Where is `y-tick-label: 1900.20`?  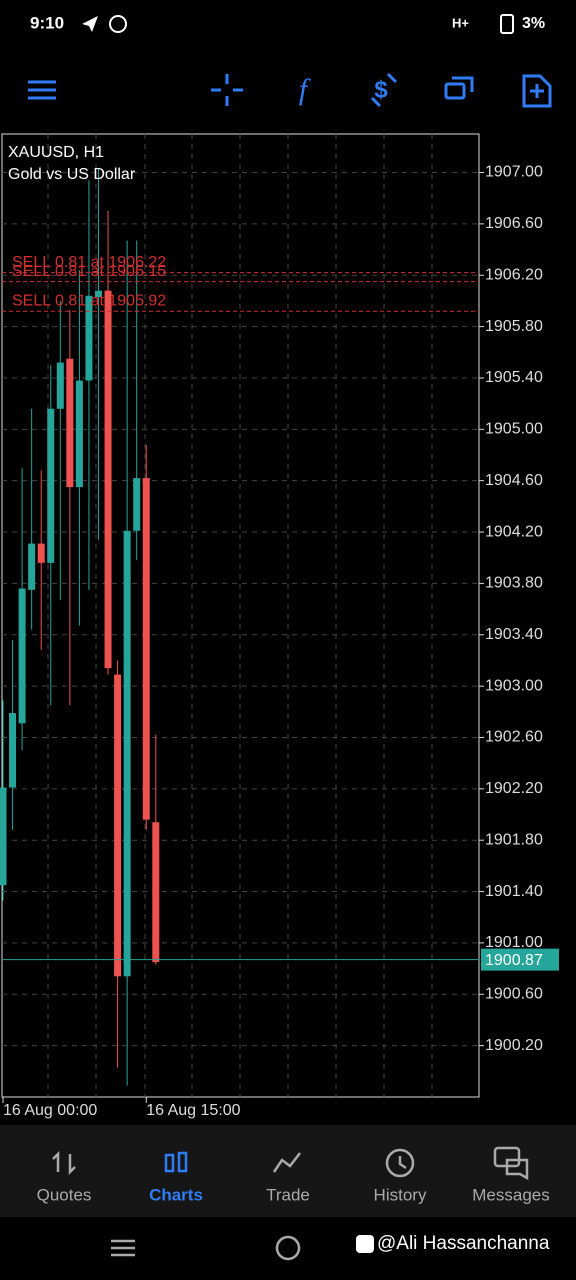 y-tick-label: 1900.20 is located at coordinates (514, 1045).